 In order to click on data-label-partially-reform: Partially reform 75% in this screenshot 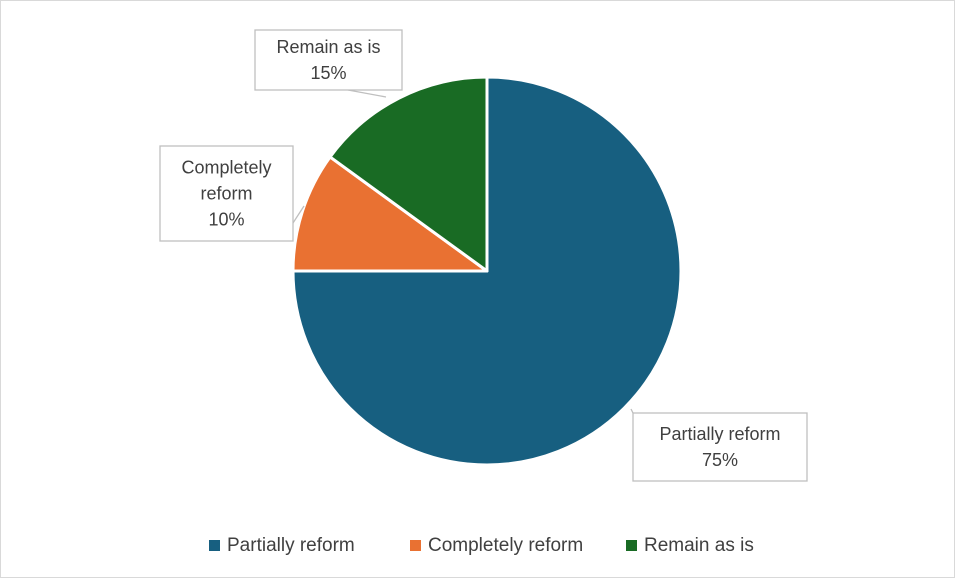, I will do `click(719, 447)`.